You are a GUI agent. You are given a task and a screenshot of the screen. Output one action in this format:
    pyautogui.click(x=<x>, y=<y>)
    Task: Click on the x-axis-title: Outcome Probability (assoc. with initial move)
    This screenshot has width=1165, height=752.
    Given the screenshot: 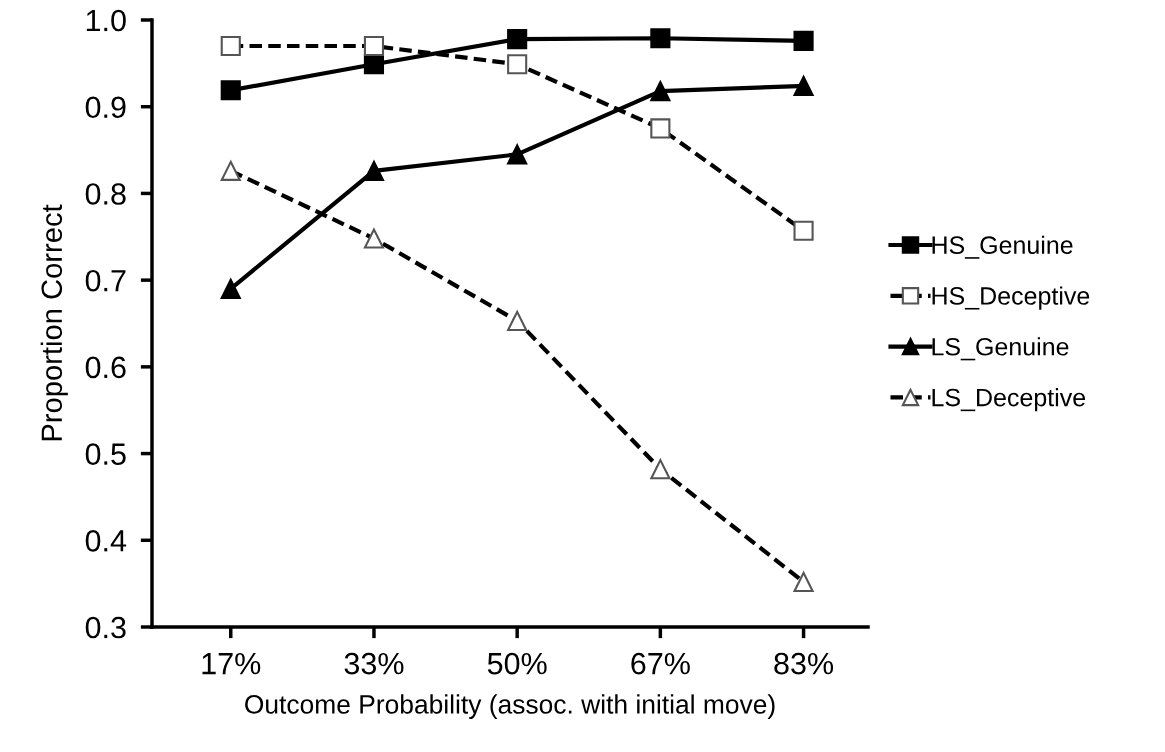 What is the action you would take?
    pyautogui.click(x=510, y=706)
    